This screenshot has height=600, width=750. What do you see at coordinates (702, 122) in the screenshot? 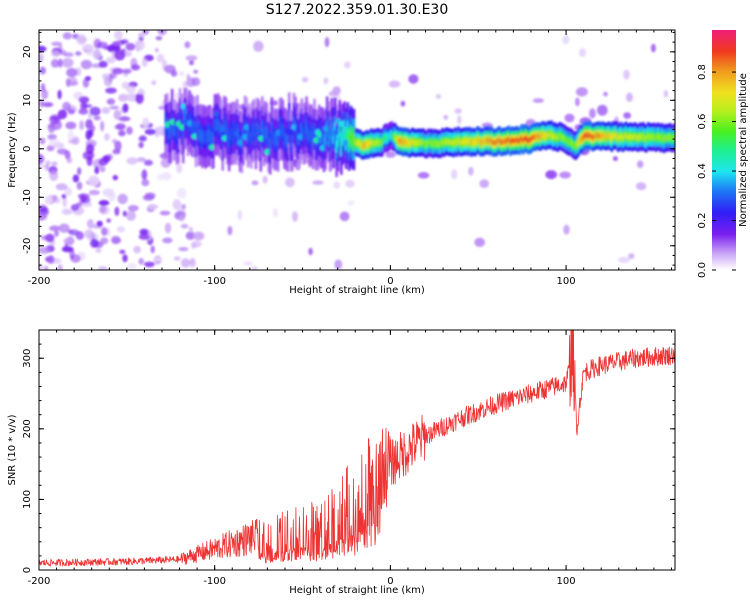
I see `colorbar-tick-label: 0.6` at bounding box center [702, 122].